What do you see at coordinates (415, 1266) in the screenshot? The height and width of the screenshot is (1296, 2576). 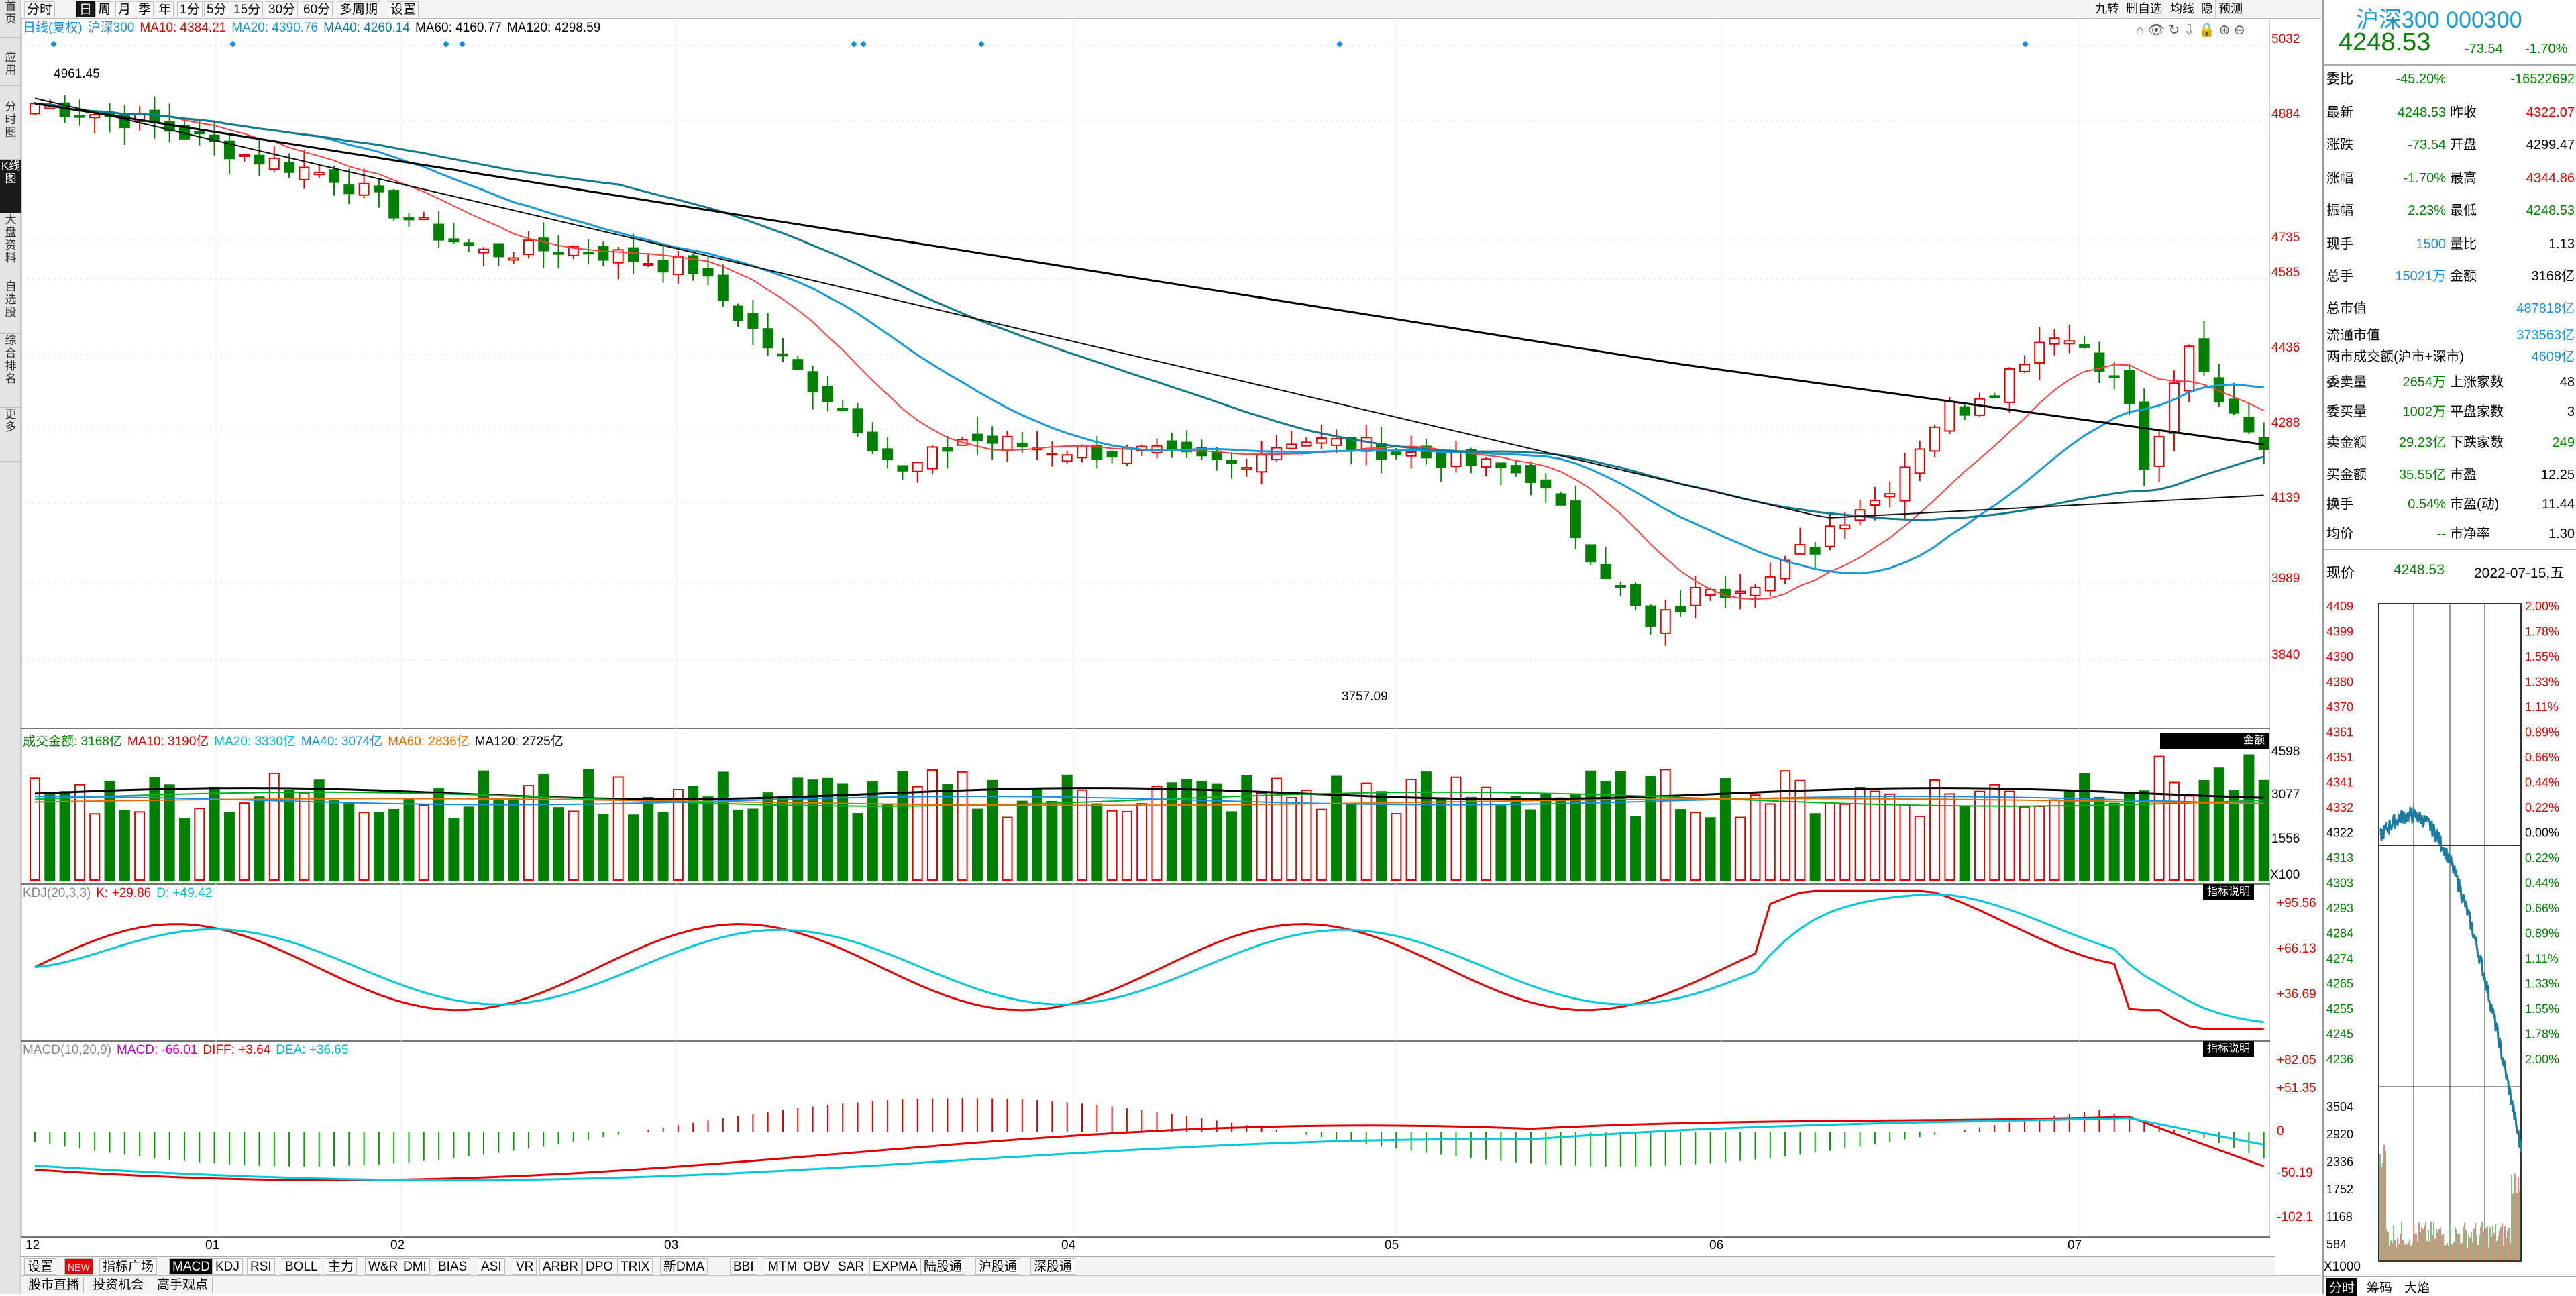 I see `indicator-tab: DMI` at bounding box center [415, 1266].